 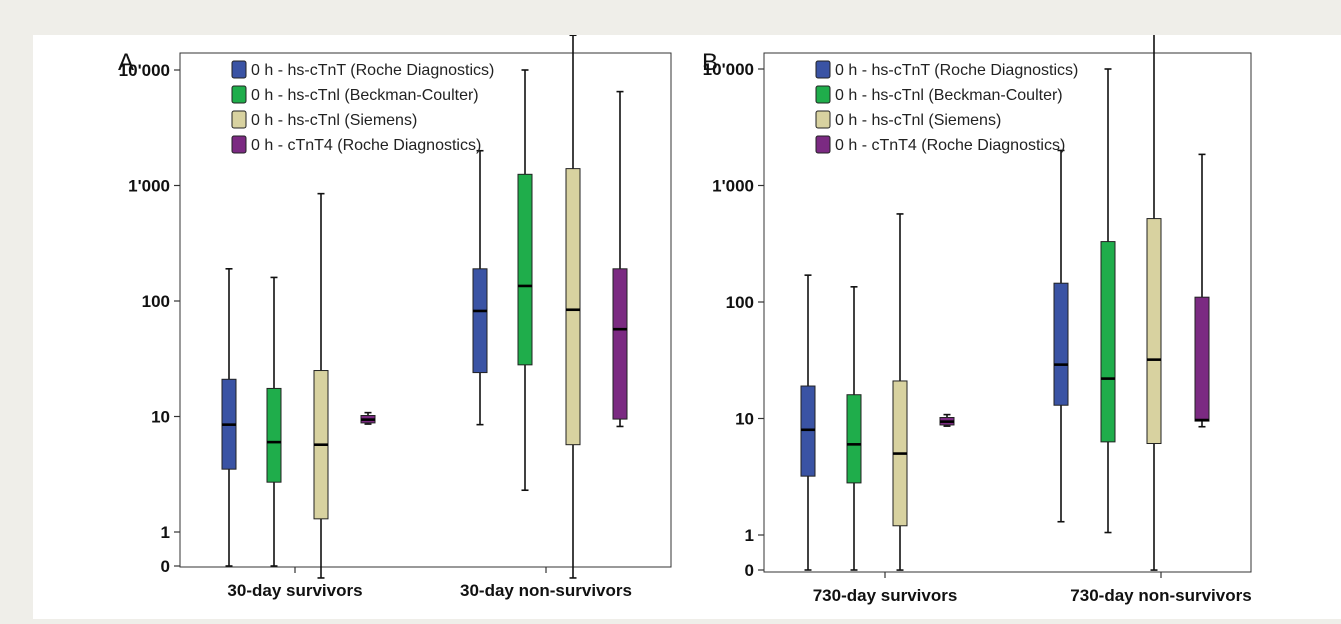 I want to click on category-label: 30-day survivors, so click(x=294, y=590).